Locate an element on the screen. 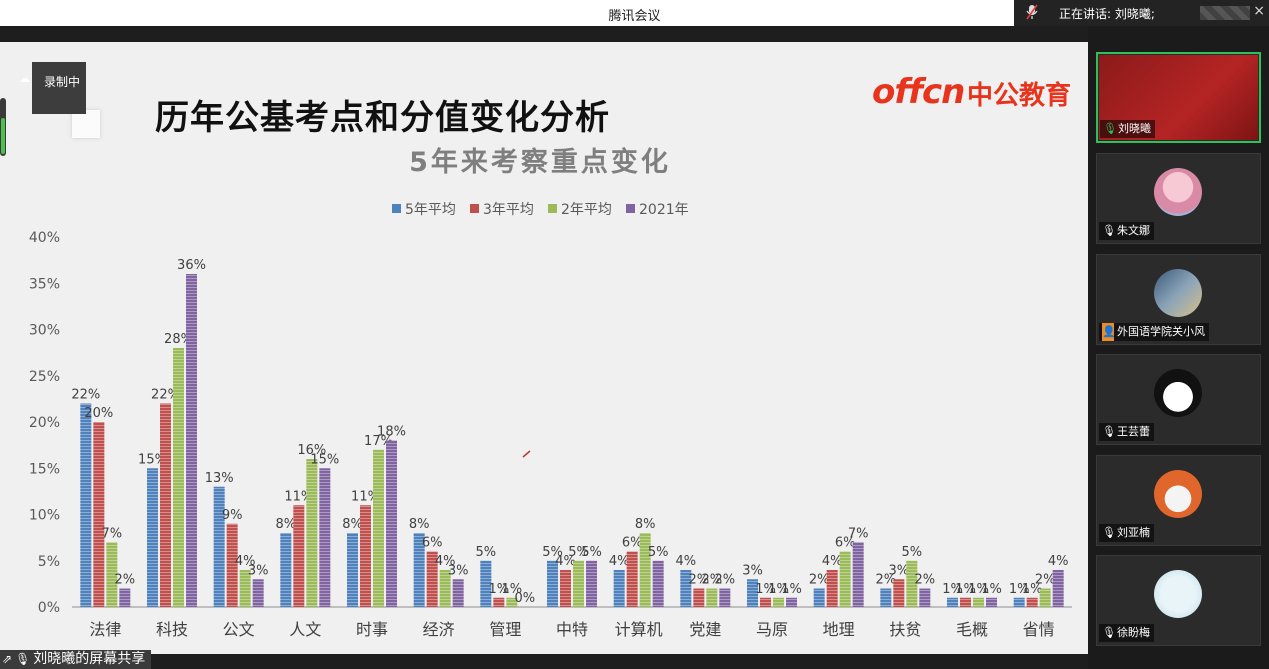 Image resolution: width=1269 pixels, height=669 pixels. participant-tile: 👤外国语学院关小风 is located at coordinates (1178, 299).